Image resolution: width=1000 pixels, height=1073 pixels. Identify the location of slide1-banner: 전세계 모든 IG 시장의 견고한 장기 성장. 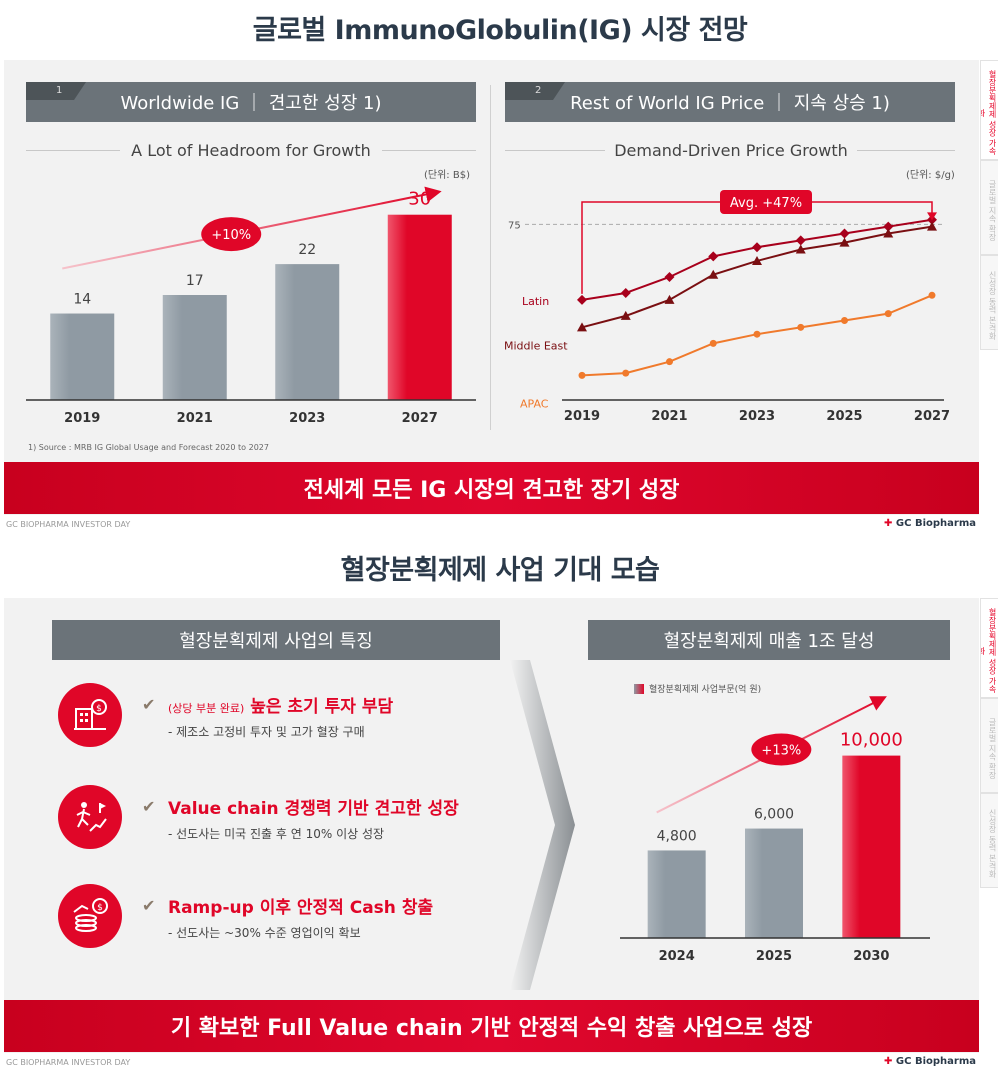
(491, 488).